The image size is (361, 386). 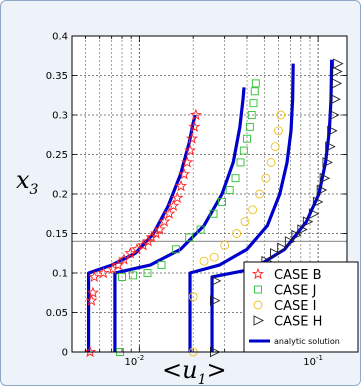 I want to click on legend-label: CASE J, so click(x=295, y=291).